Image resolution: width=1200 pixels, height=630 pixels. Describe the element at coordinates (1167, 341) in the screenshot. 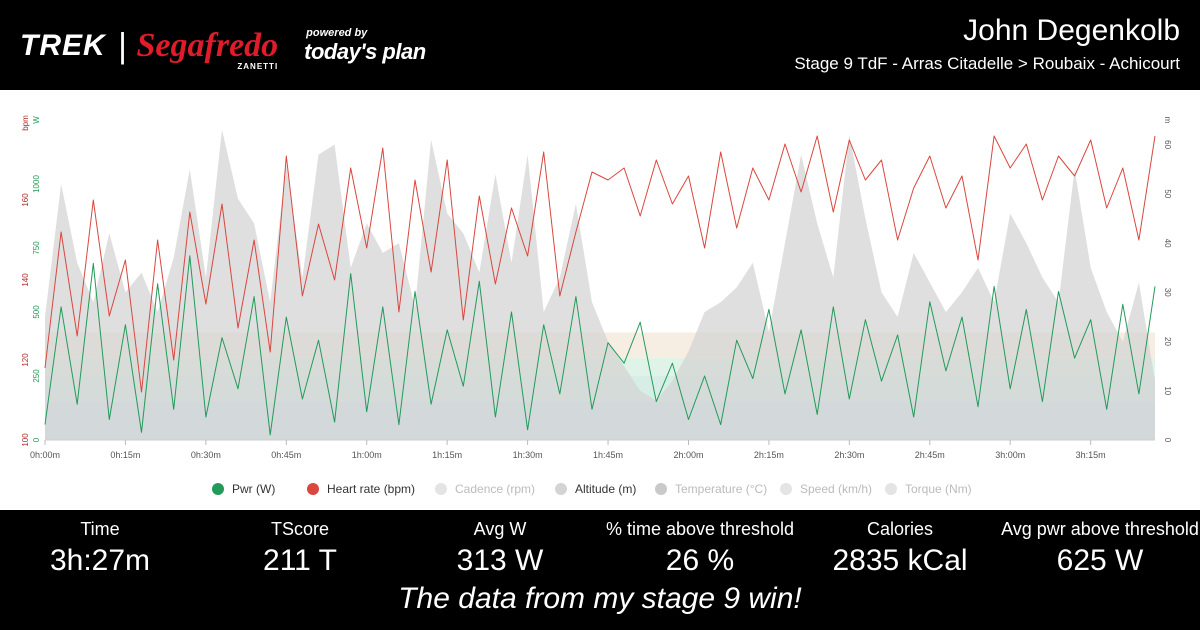

I see `altitude-tick-label: 20` at that location.